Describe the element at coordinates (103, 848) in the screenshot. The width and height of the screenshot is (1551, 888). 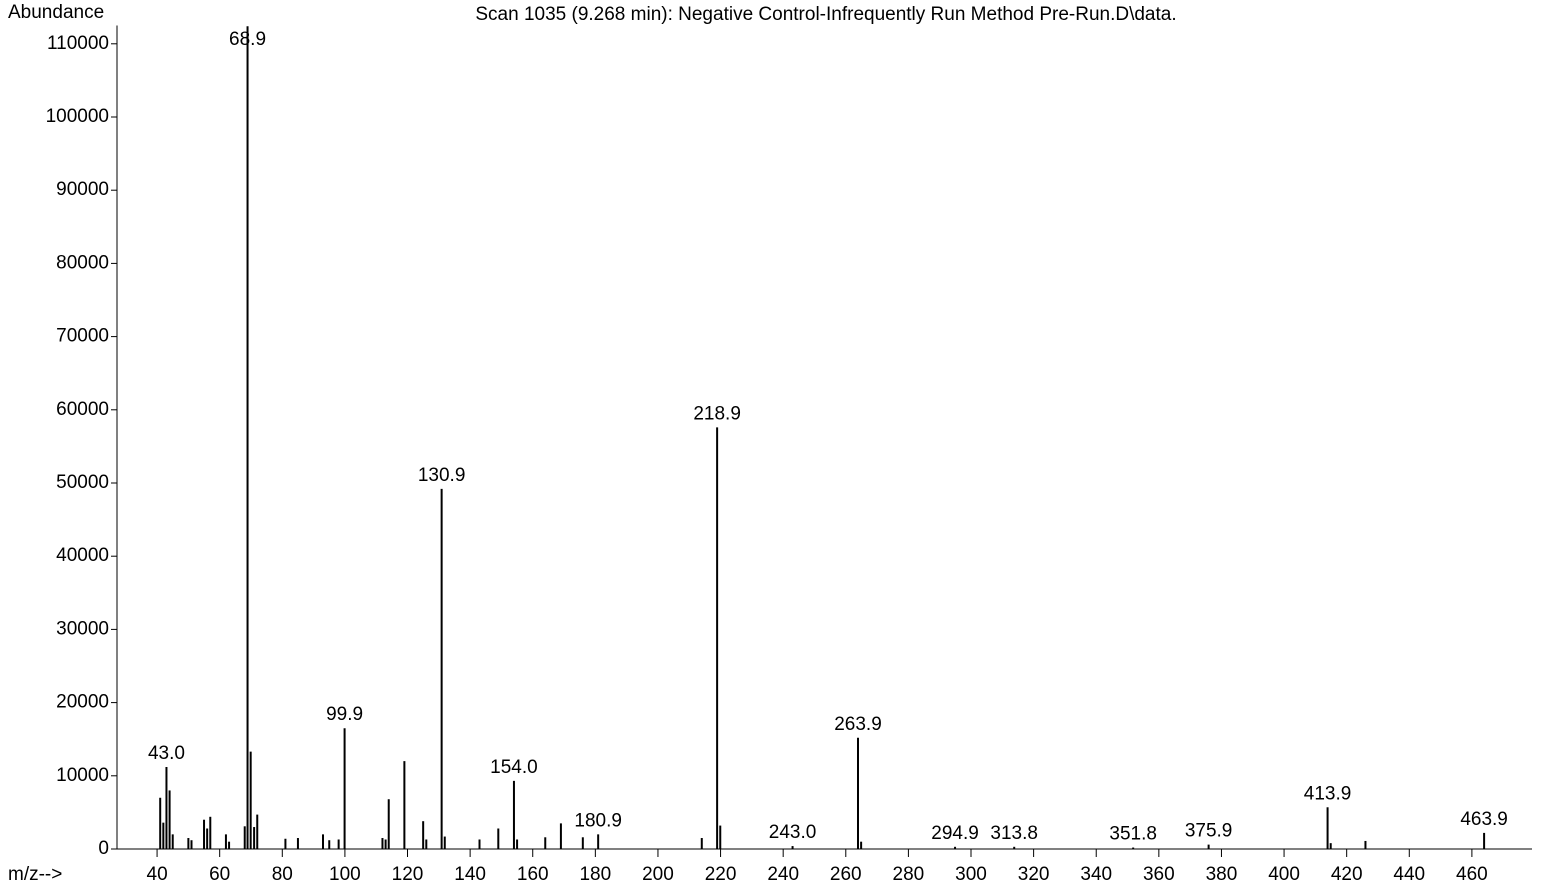
I see `y-tick-label: 0` at that location.